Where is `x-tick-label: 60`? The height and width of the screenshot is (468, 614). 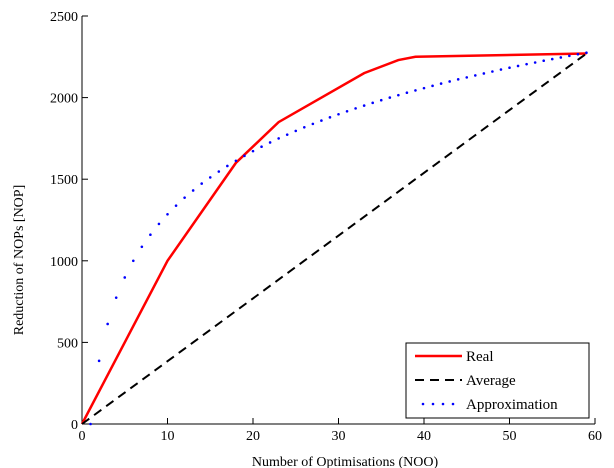
x-tick-label: 60 is located at coordinates (595, 436).